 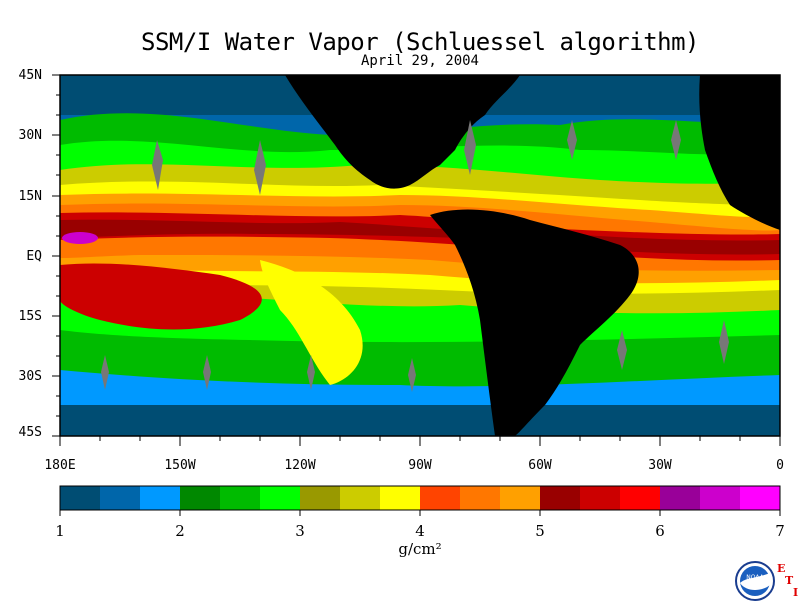 What do you see at coordinates (34, 256) in the screenshot?
I see `lat-label-eq: EQ` at bounding box center [34, 256].